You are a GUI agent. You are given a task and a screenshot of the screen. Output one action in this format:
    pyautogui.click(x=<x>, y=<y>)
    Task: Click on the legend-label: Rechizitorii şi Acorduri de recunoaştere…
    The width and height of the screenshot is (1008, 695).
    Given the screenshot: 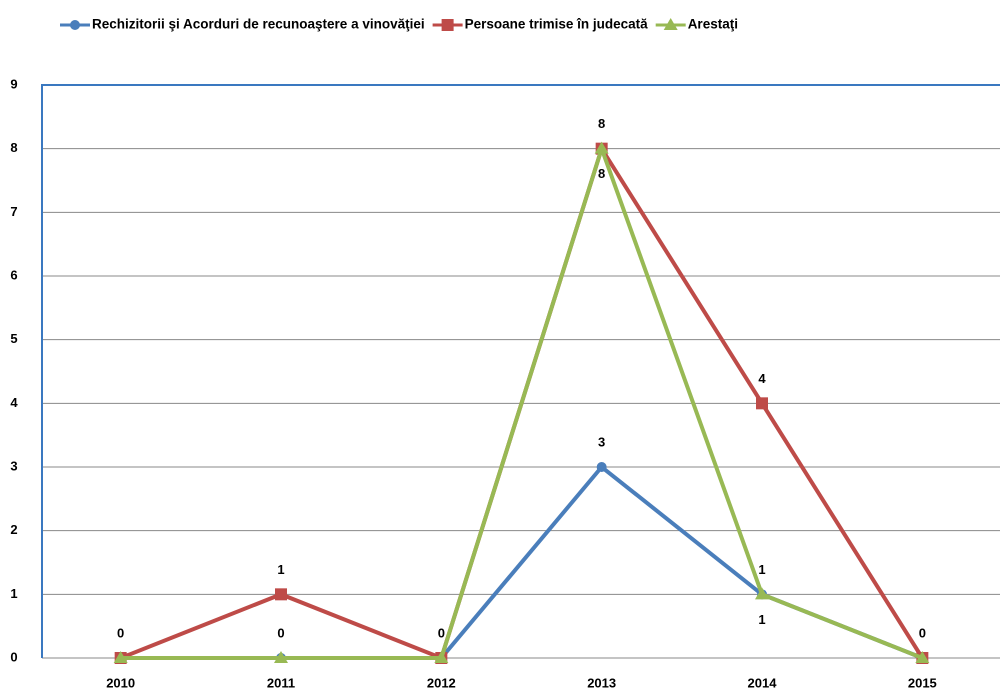 What is the action you would take?
    pyautogui.click(x=258, y=24)
    